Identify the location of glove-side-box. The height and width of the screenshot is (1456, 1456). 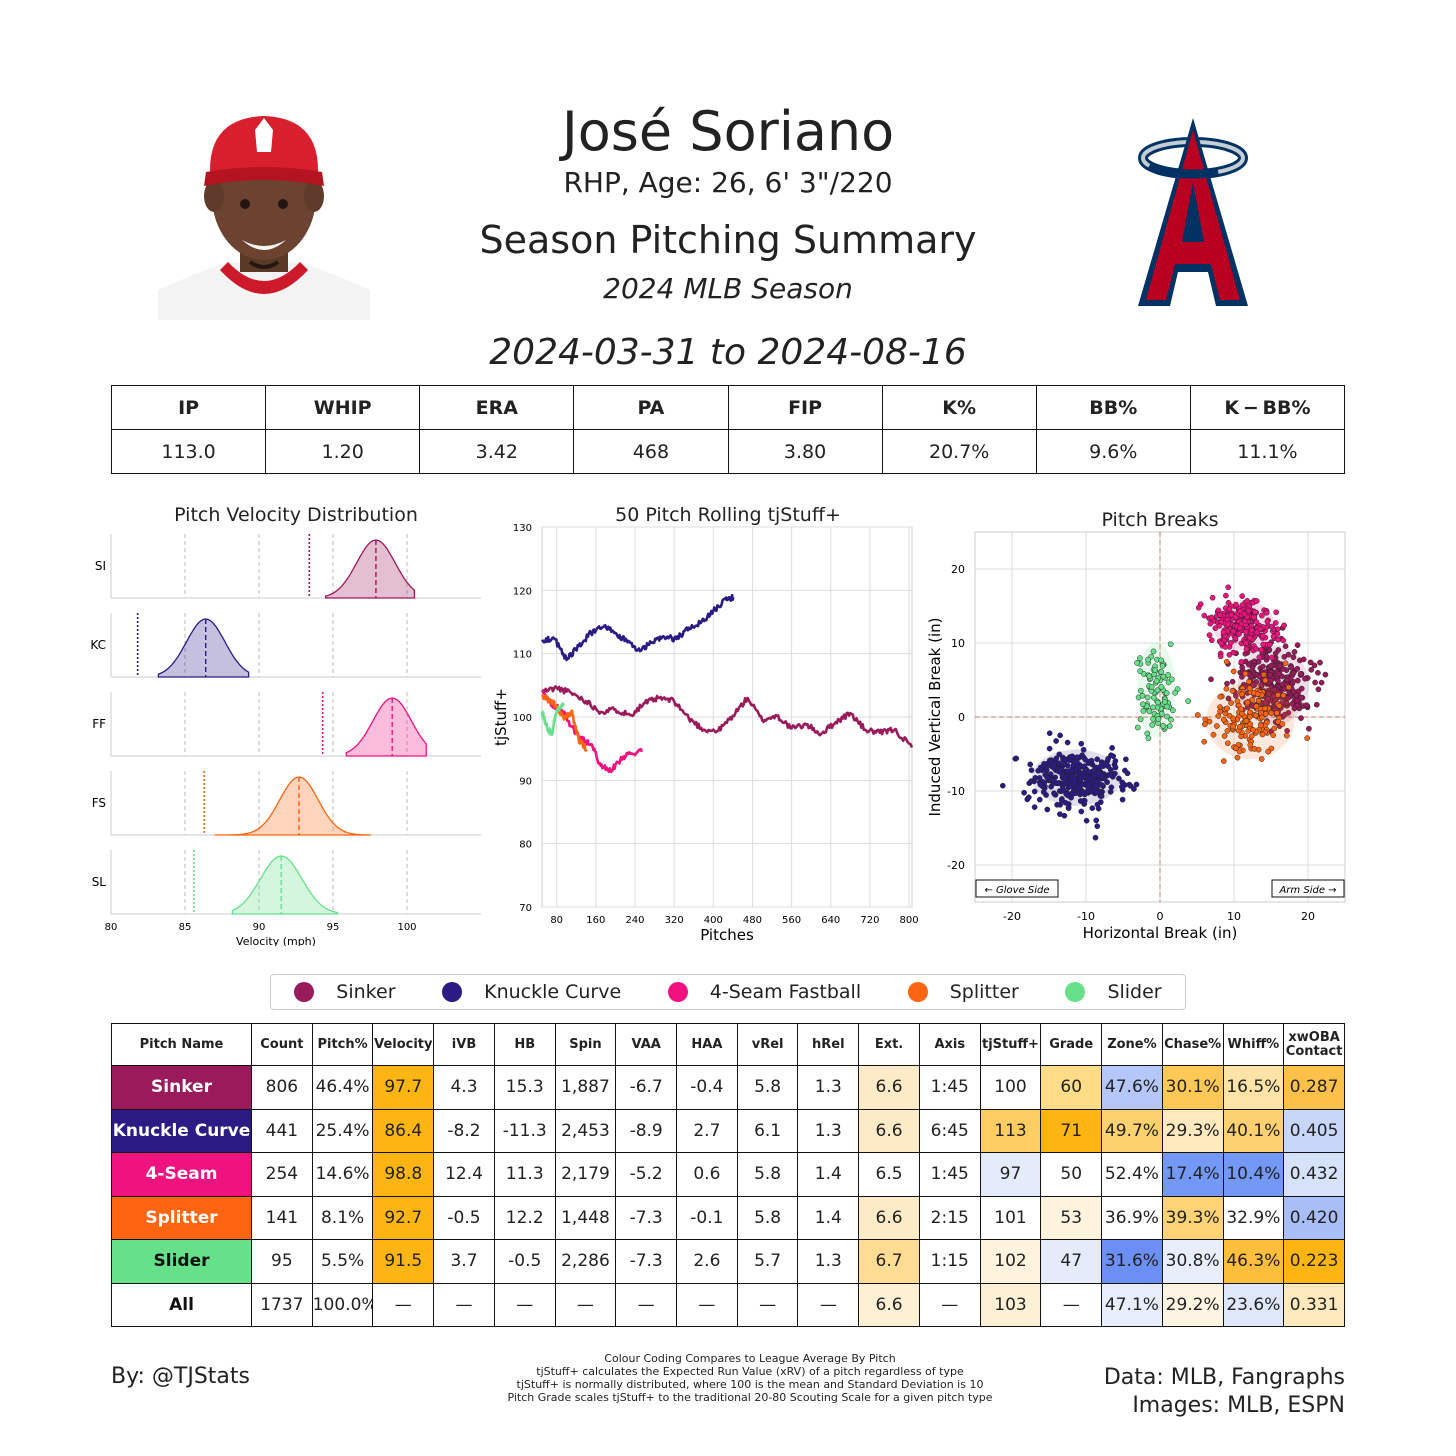
(1017, 888).